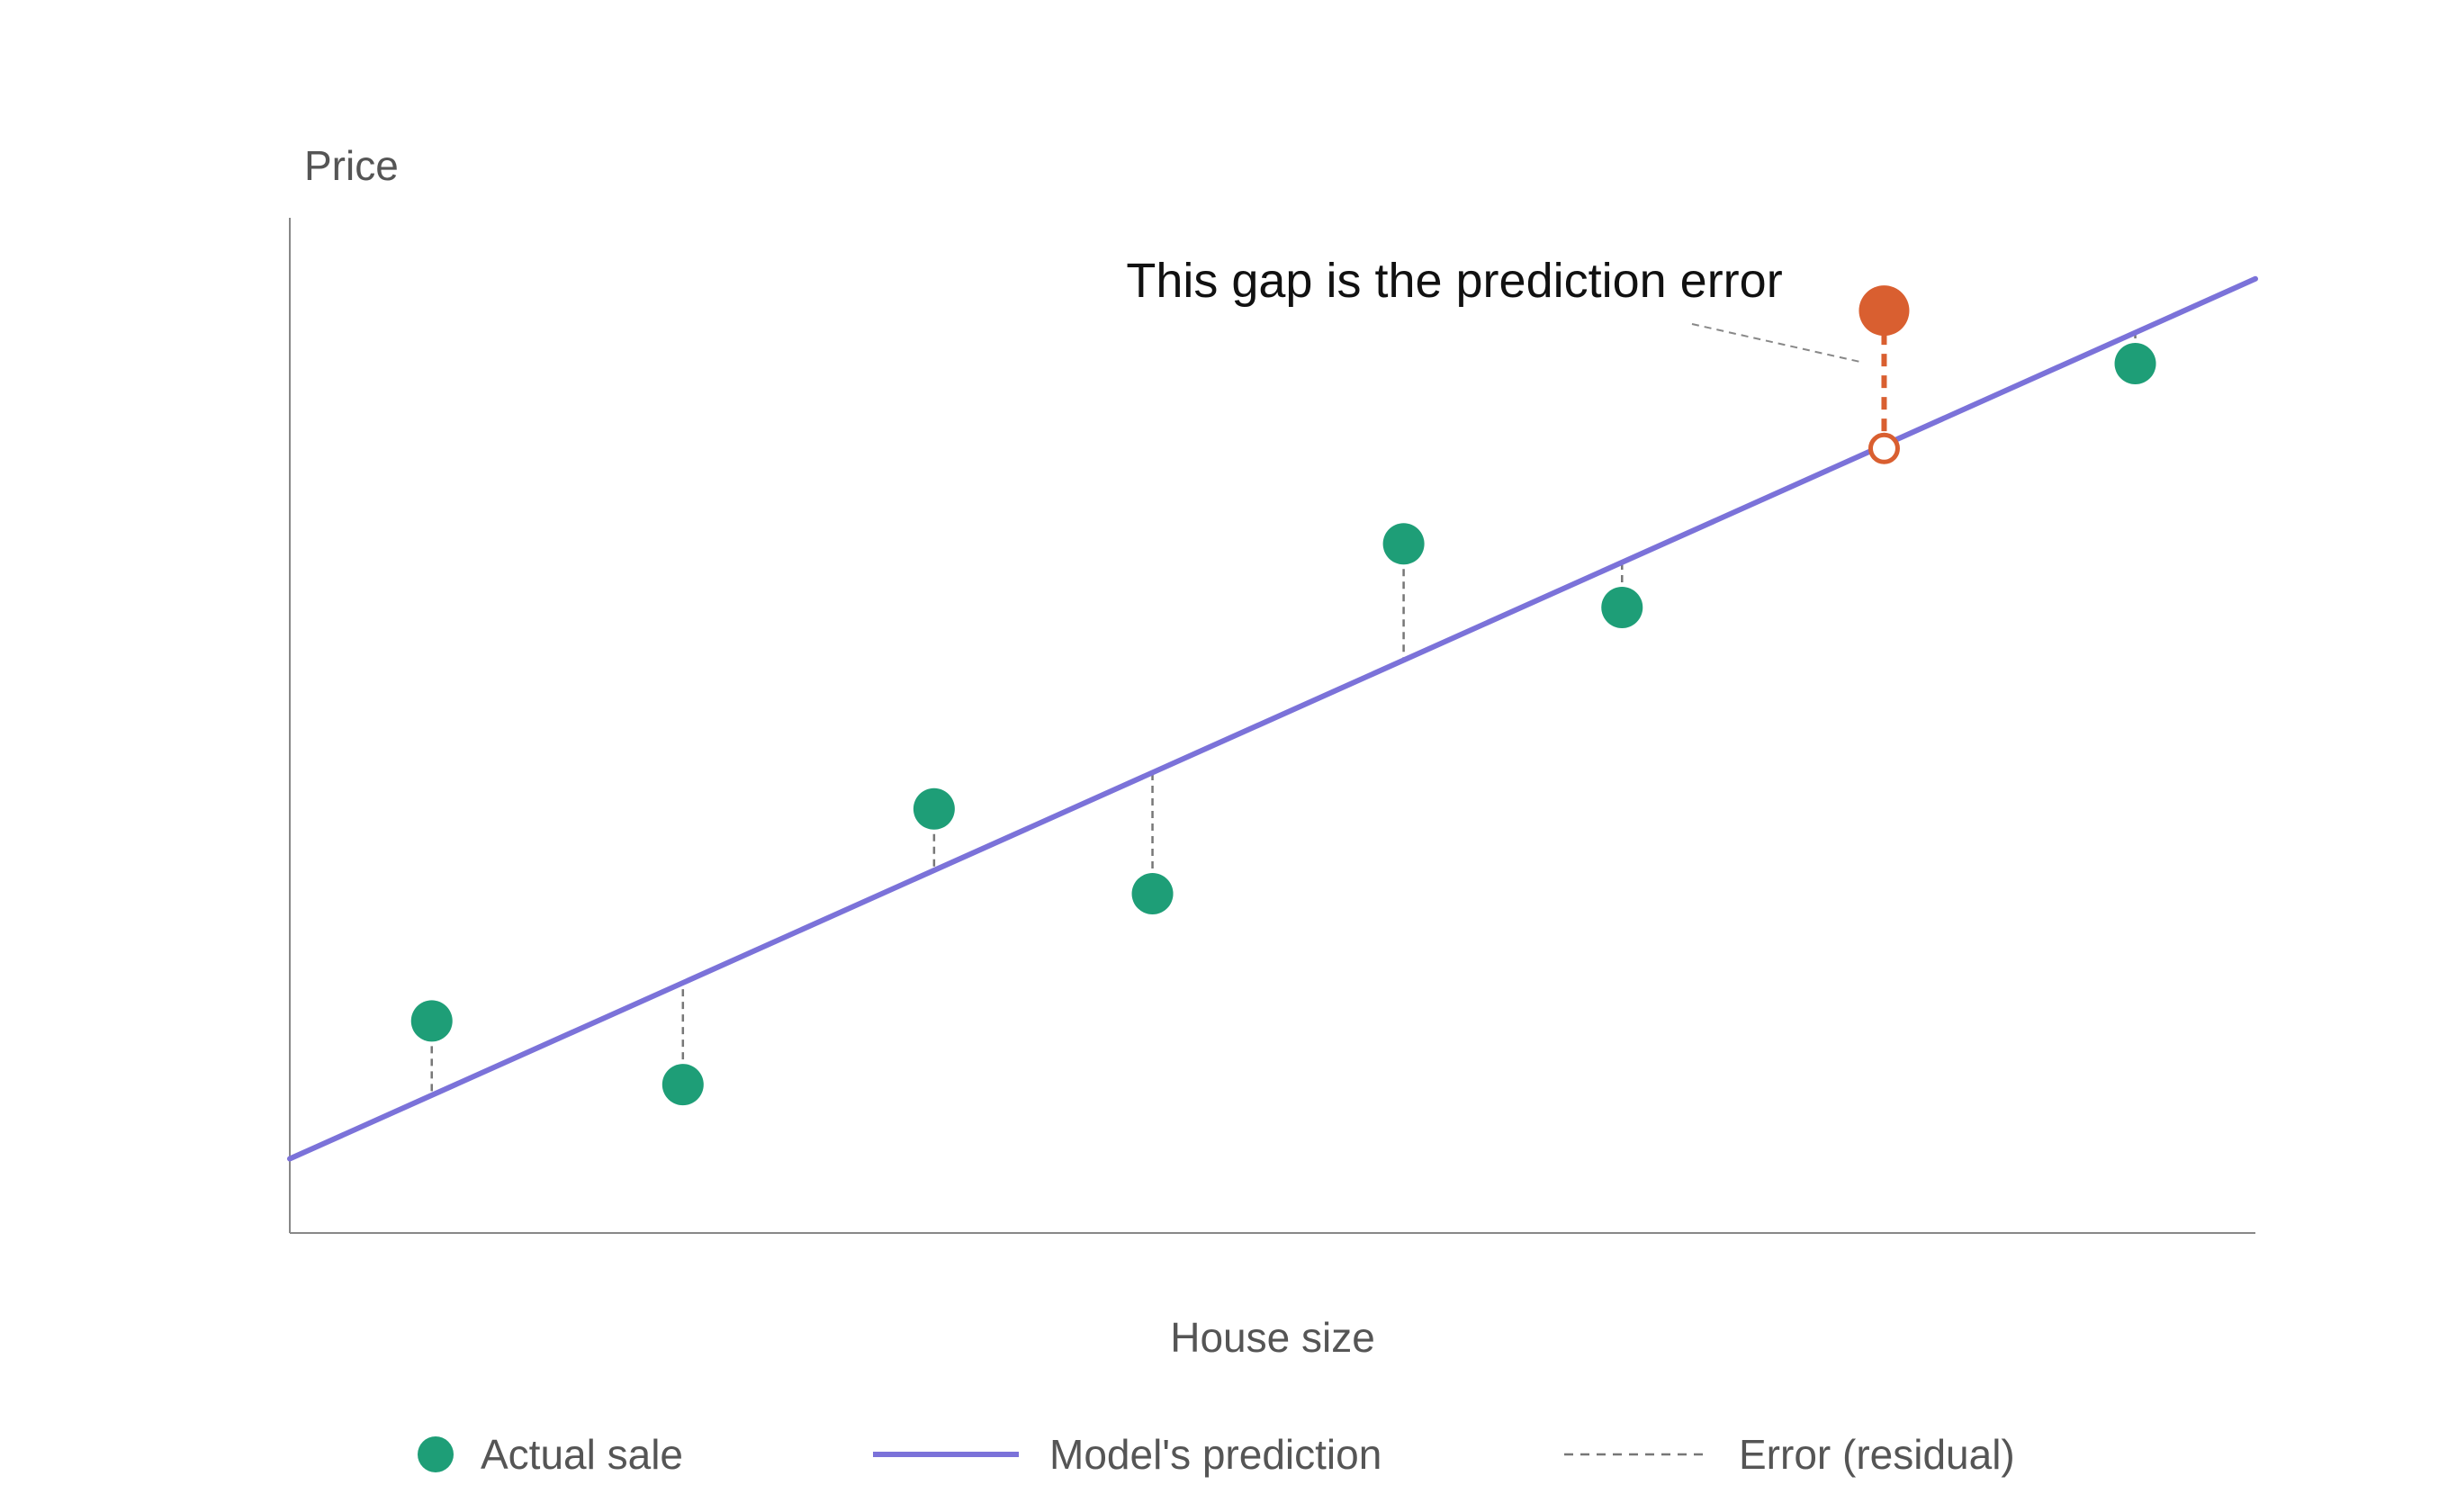 Image resolution: width=2448 pixels, height=1512 pixels. What do you see at coordinates (1877, 1454) in the screenshot?
I see `legend-label-error: Error (residual)` at bounding box center [1877, 1454].